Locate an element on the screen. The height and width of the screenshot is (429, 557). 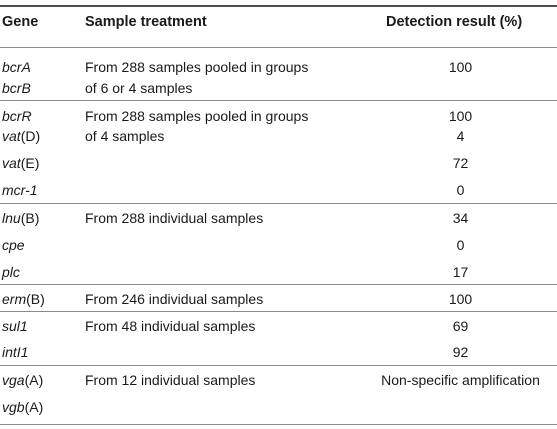
result-cell: 92 is located at coordinates (460, 352).